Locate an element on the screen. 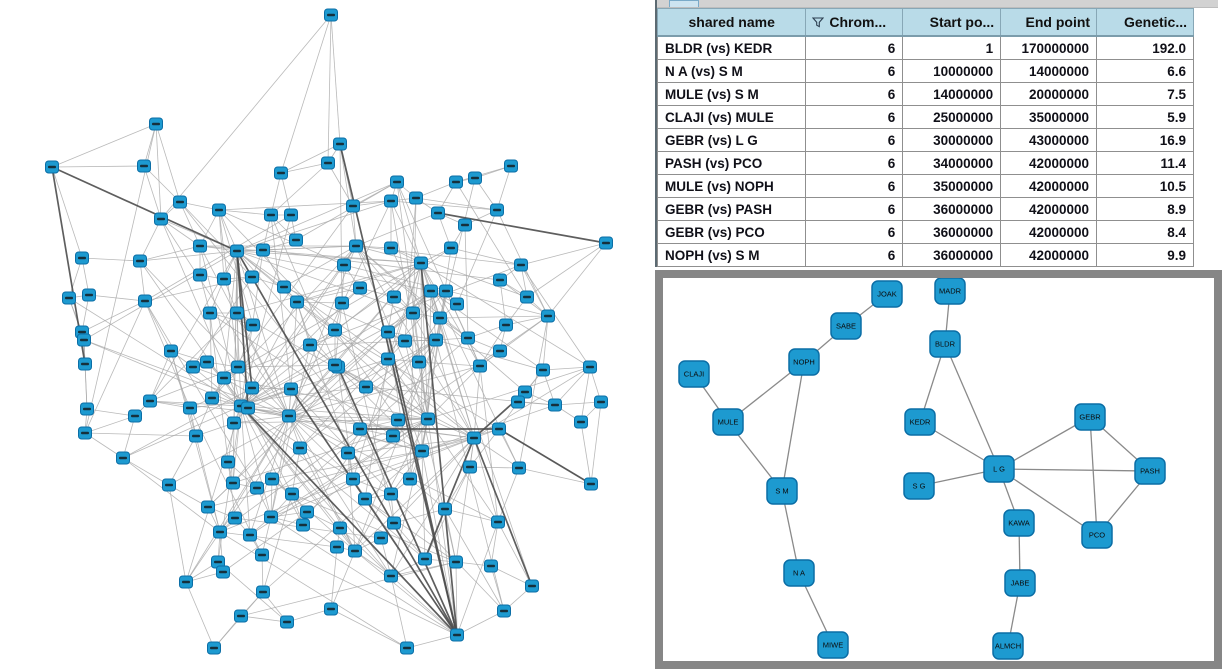 Image resolution: width=1222 pixels, height=669 pixels. network-node: MADR is located at coordinates (950, 291).